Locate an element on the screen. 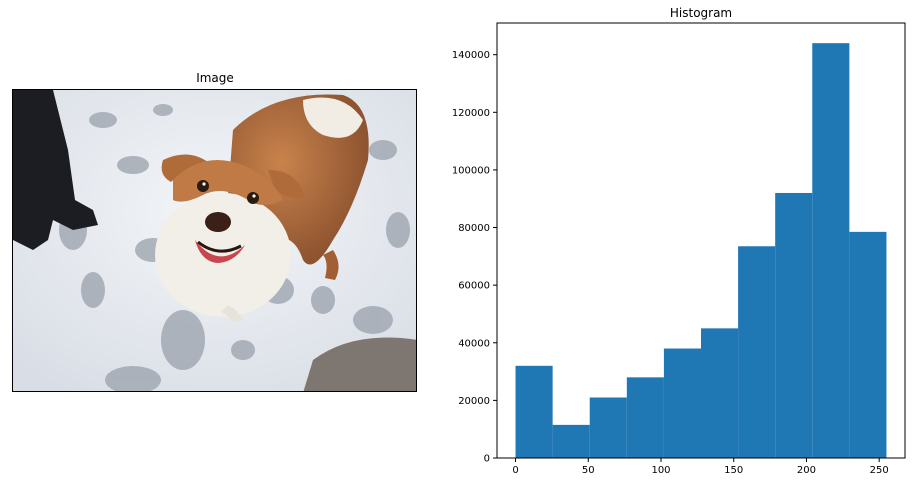 The image size is (914, 482). histogram-title: Histogram is located at coordinates (701, 13).